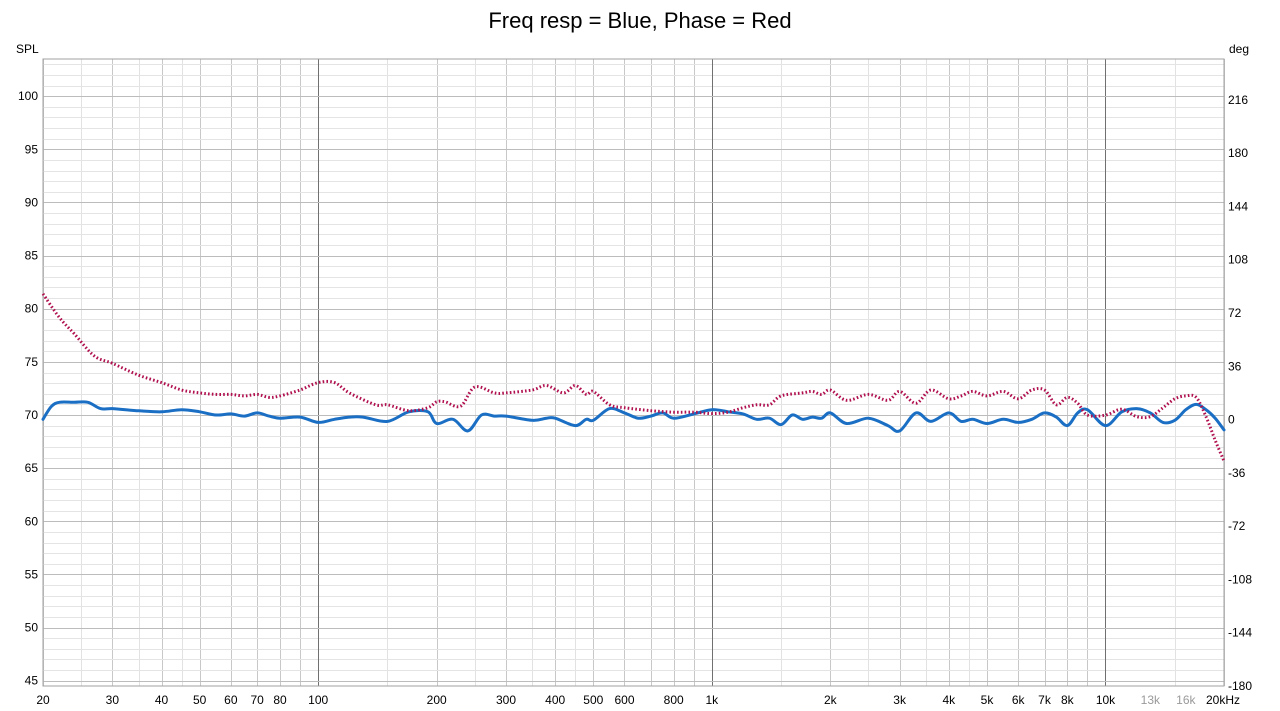  Describe the element at coordinates (1239, 49) in the screenshot. I see `right-axis-unit-label: deg` at that location.